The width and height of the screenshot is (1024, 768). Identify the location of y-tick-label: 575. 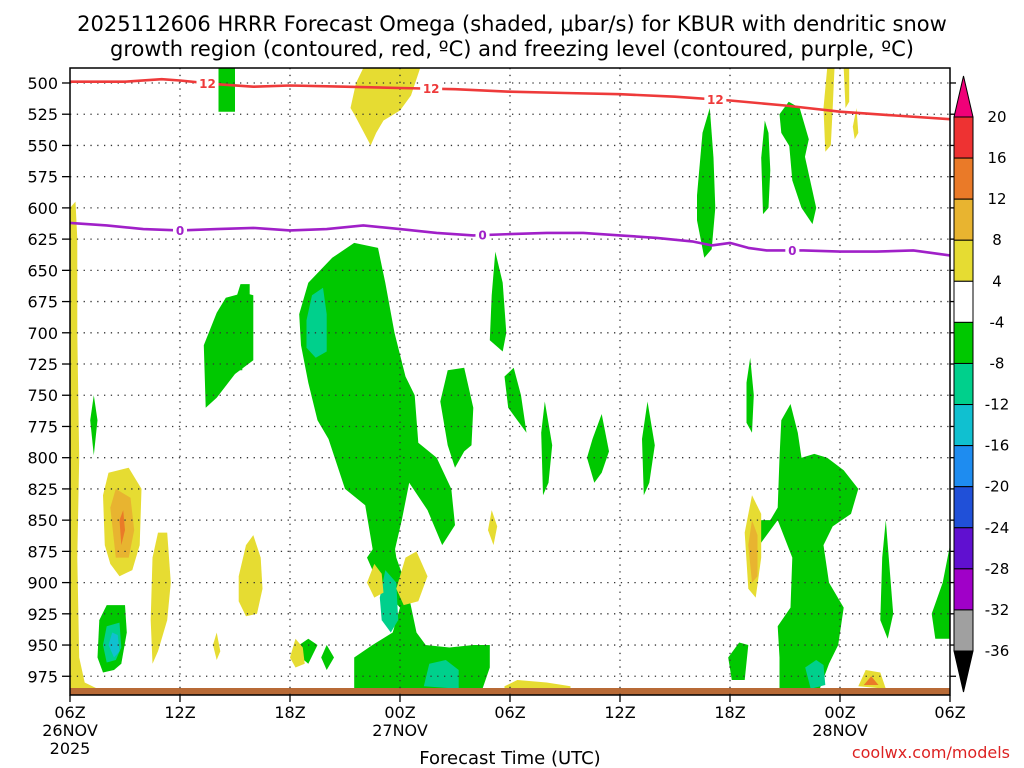
(42, 177).